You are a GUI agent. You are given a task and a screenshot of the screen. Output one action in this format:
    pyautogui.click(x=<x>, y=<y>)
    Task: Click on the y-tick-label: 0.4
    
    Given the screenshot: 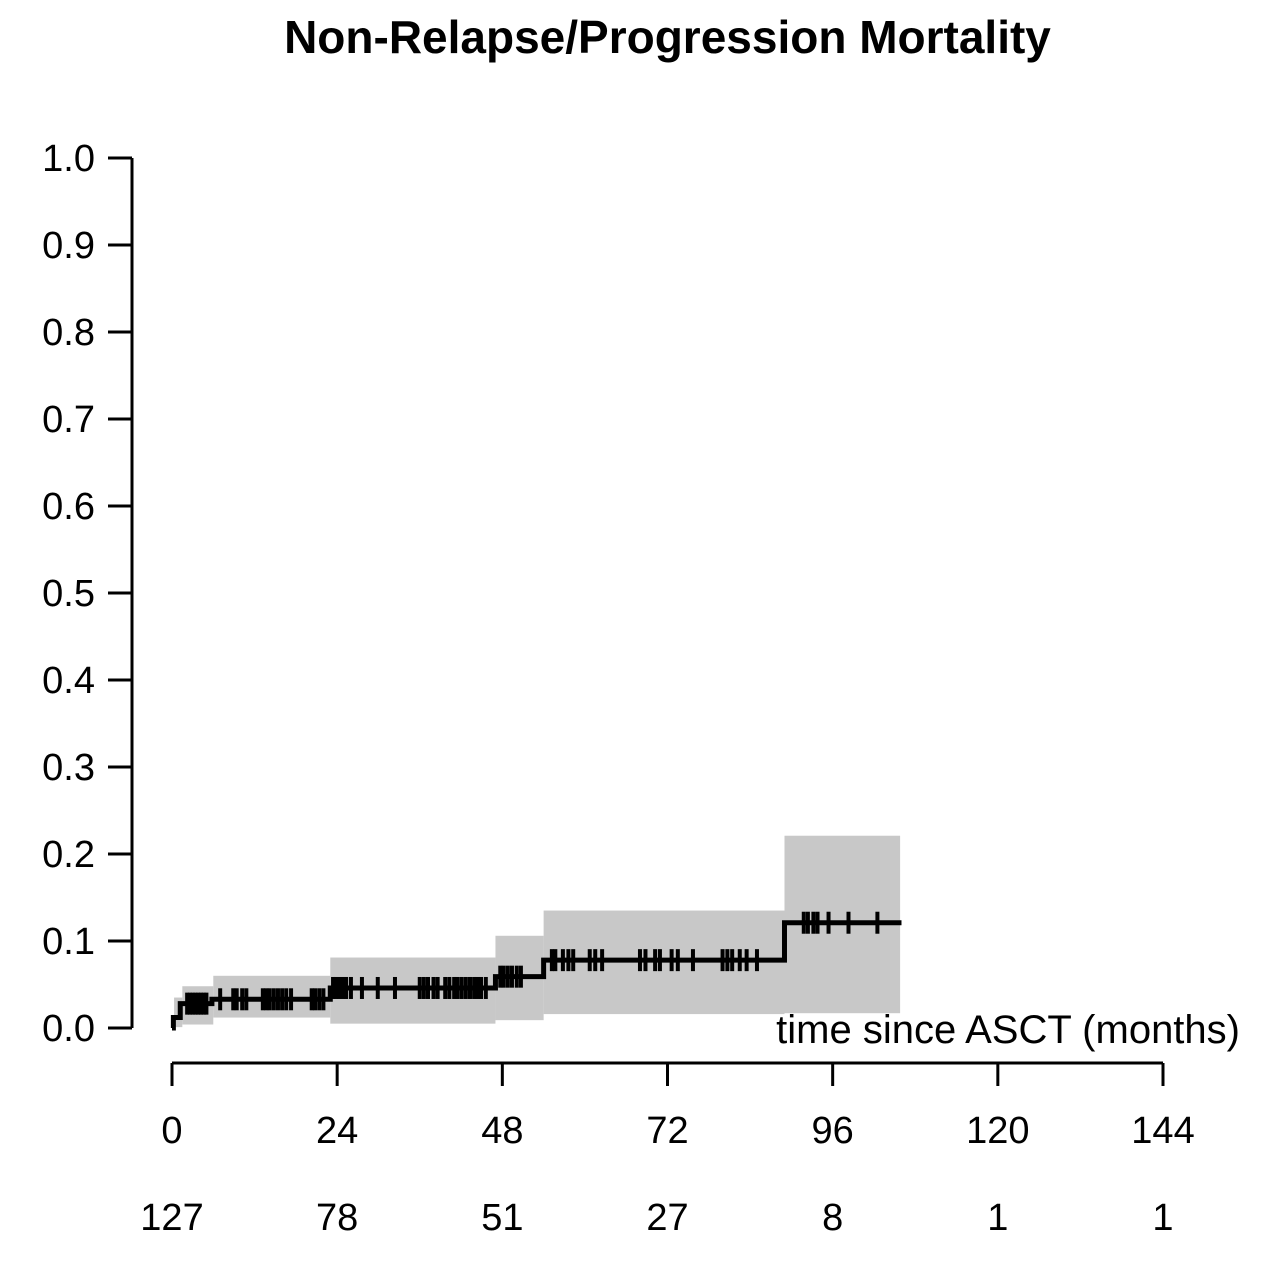 What is the action you would take?
    pyautogui.click(x=68, y=681)
    